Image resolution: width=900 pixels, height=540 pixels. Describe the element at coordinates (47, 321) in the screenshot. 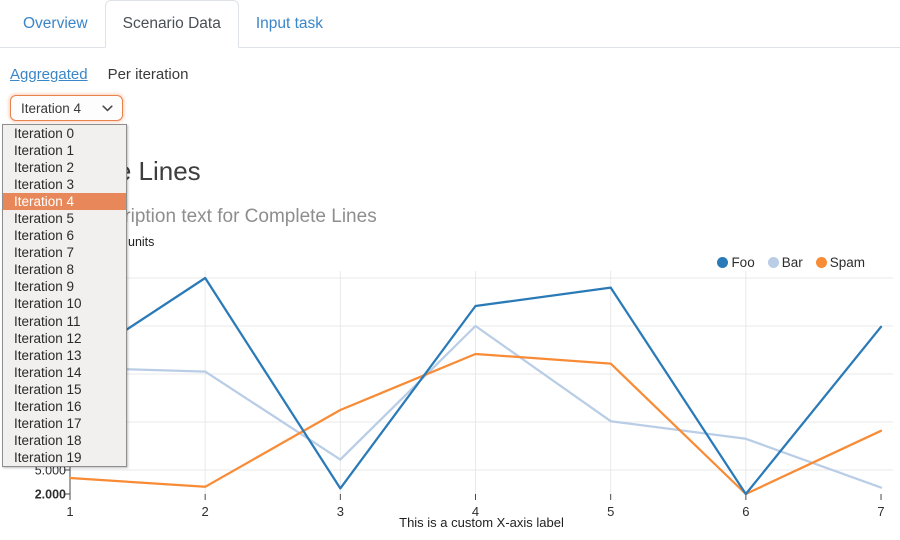

I see `dropdown-option: Iteration 11` at that location.